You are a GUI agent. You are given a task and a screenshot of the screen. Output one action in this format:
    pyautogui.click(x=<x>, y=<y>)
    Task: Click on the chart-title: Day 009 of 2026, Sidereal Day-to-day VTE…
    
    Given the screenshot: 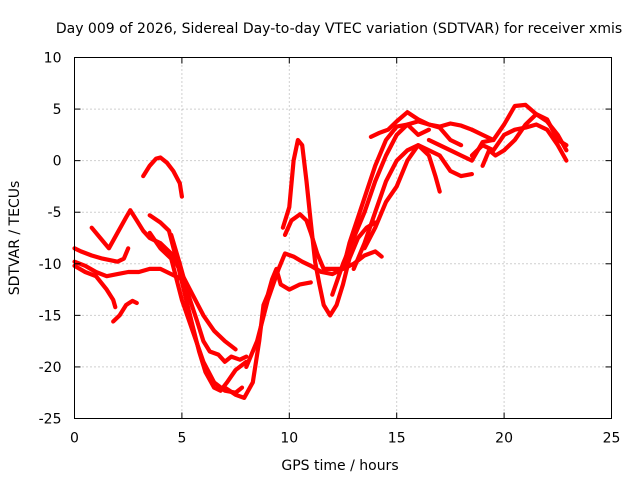 What is the action you would take?
    pyautogui.click(x=339, y=29)
    